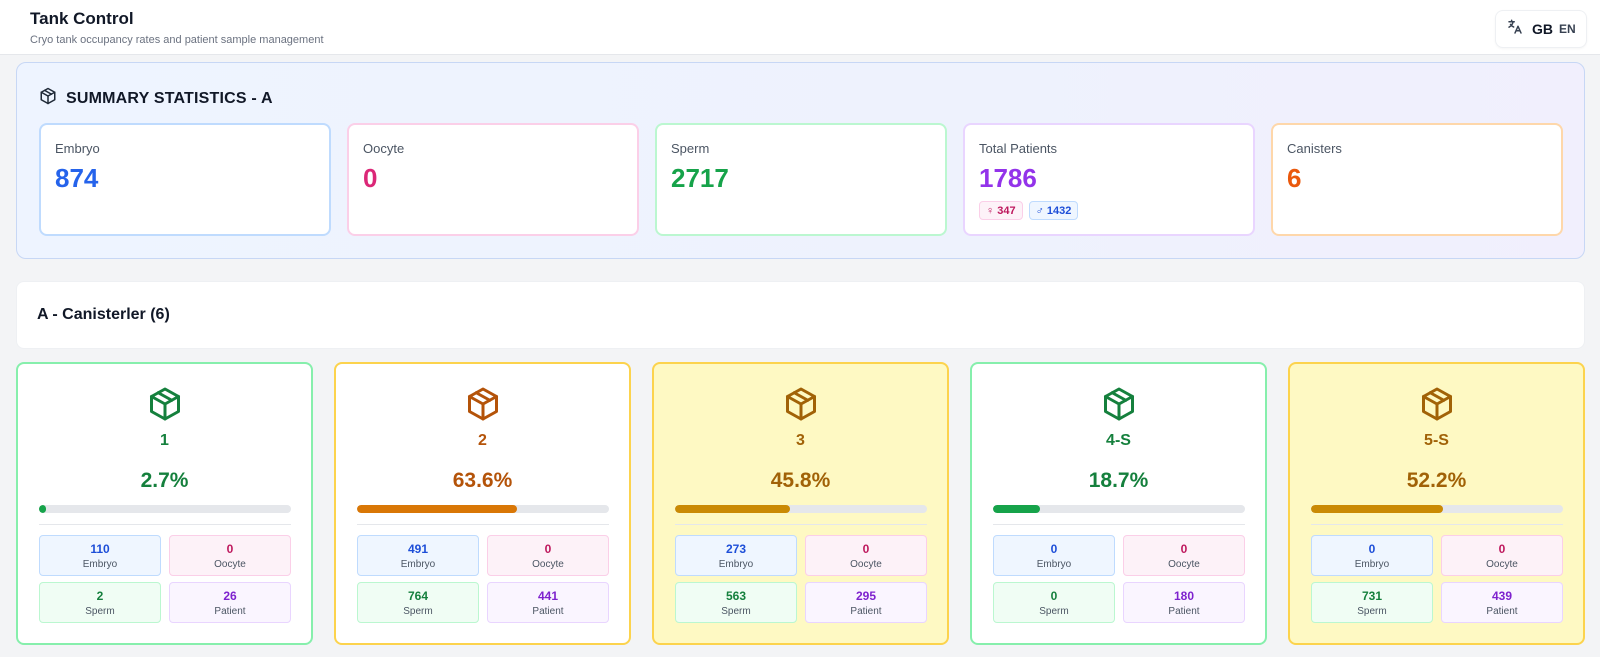 The image size is (1600, 657). What do you see at coordinates (1118, 480) in the screenshot?
I see `canister-occupancy: 18.7%` at bounding box center [1118, 480].